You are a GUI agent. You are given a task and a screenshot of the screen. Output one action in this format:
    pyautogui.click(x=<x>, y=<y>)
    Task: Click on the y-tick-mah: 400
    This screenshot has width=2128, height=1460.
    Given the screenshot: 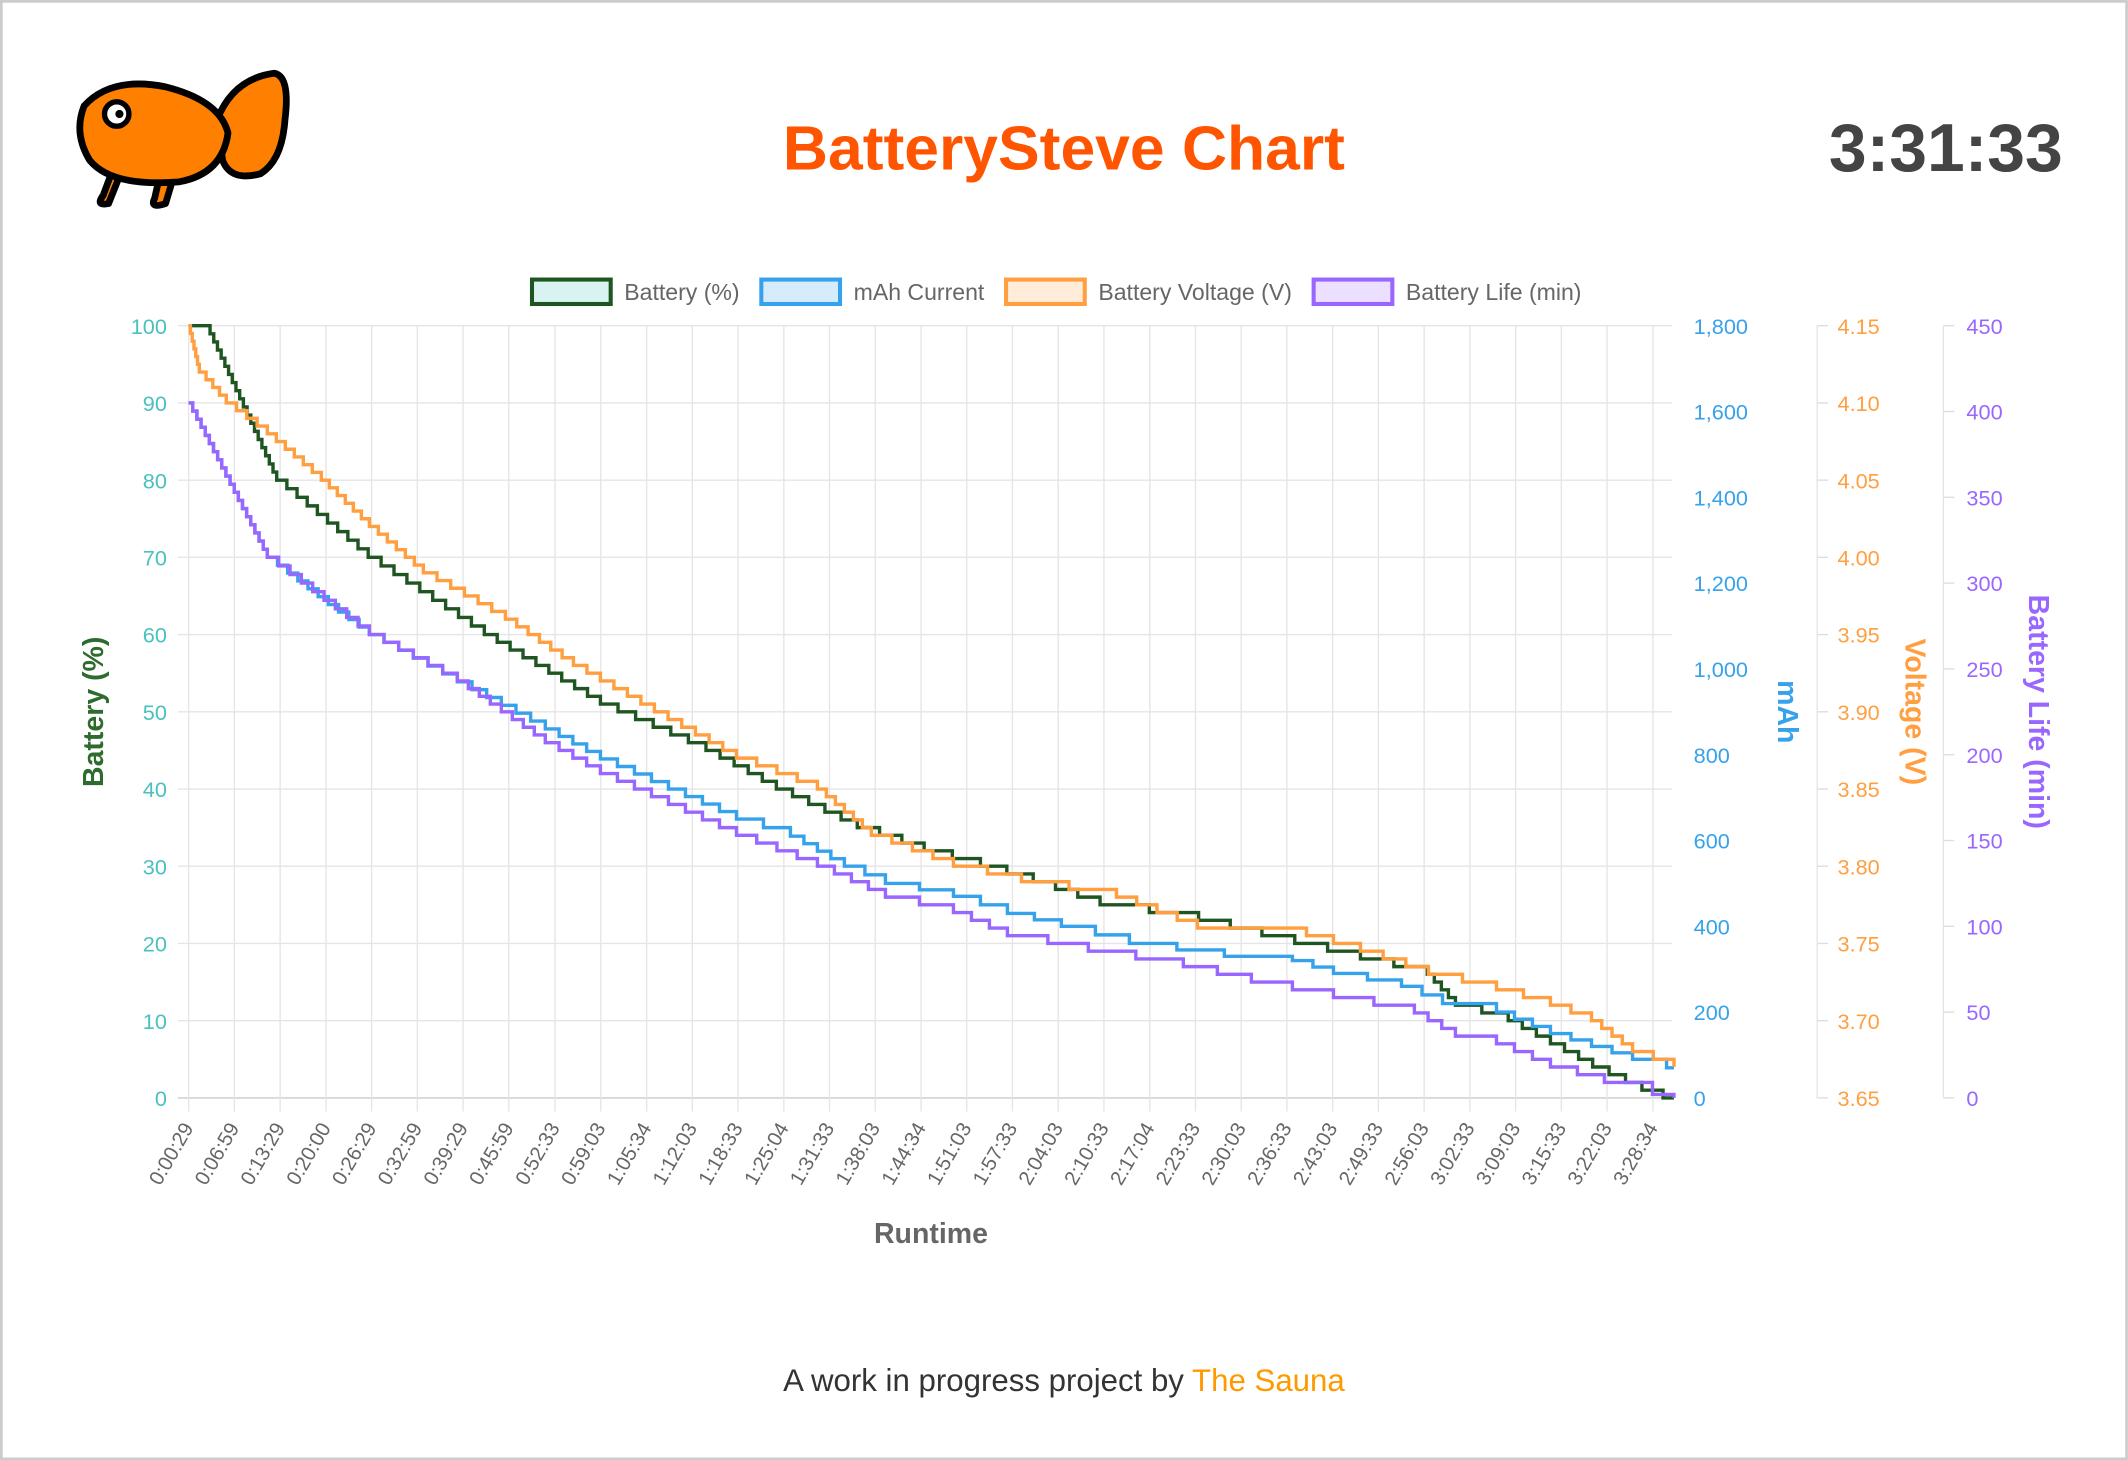 What is the action you would take?
    pyautogui.click(x=1712, y=926)
    